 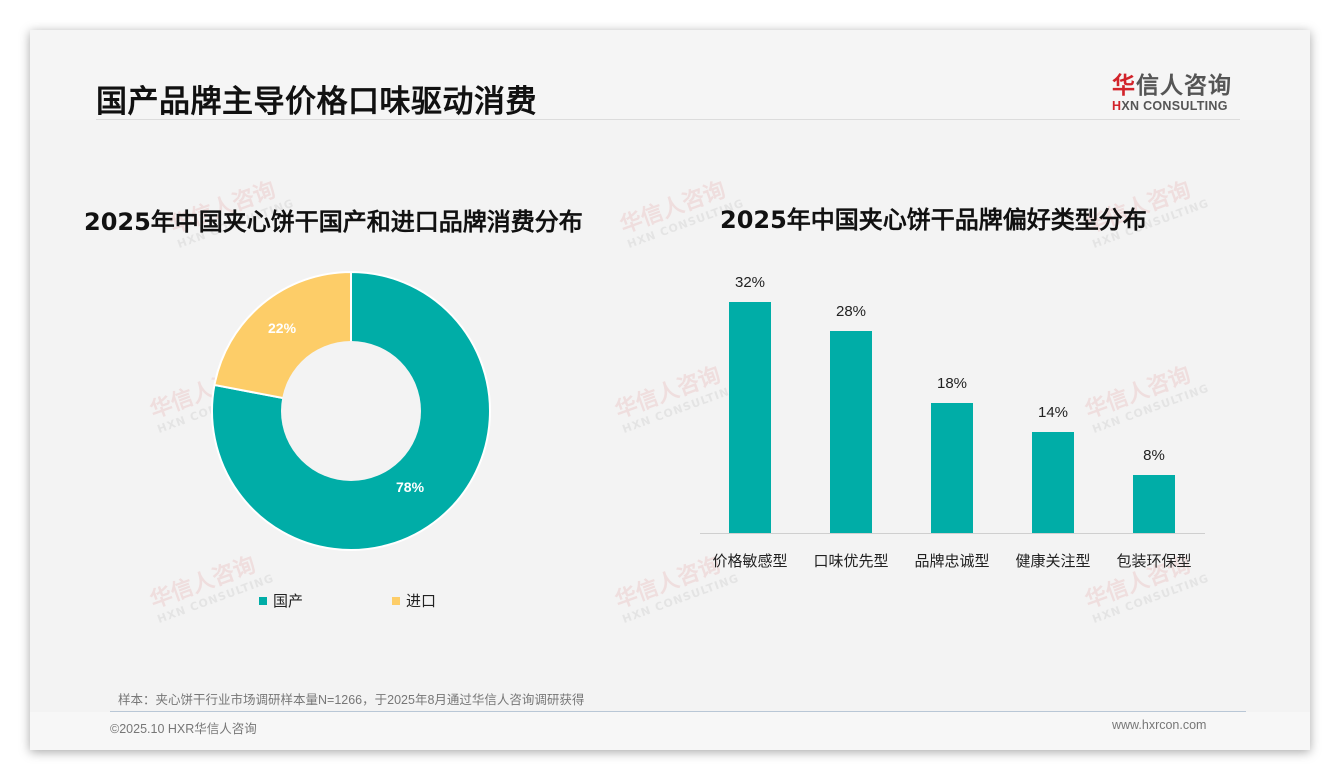 I want to click on x-axis-category-label: 健康关注型, so click(x=1053, y=561).